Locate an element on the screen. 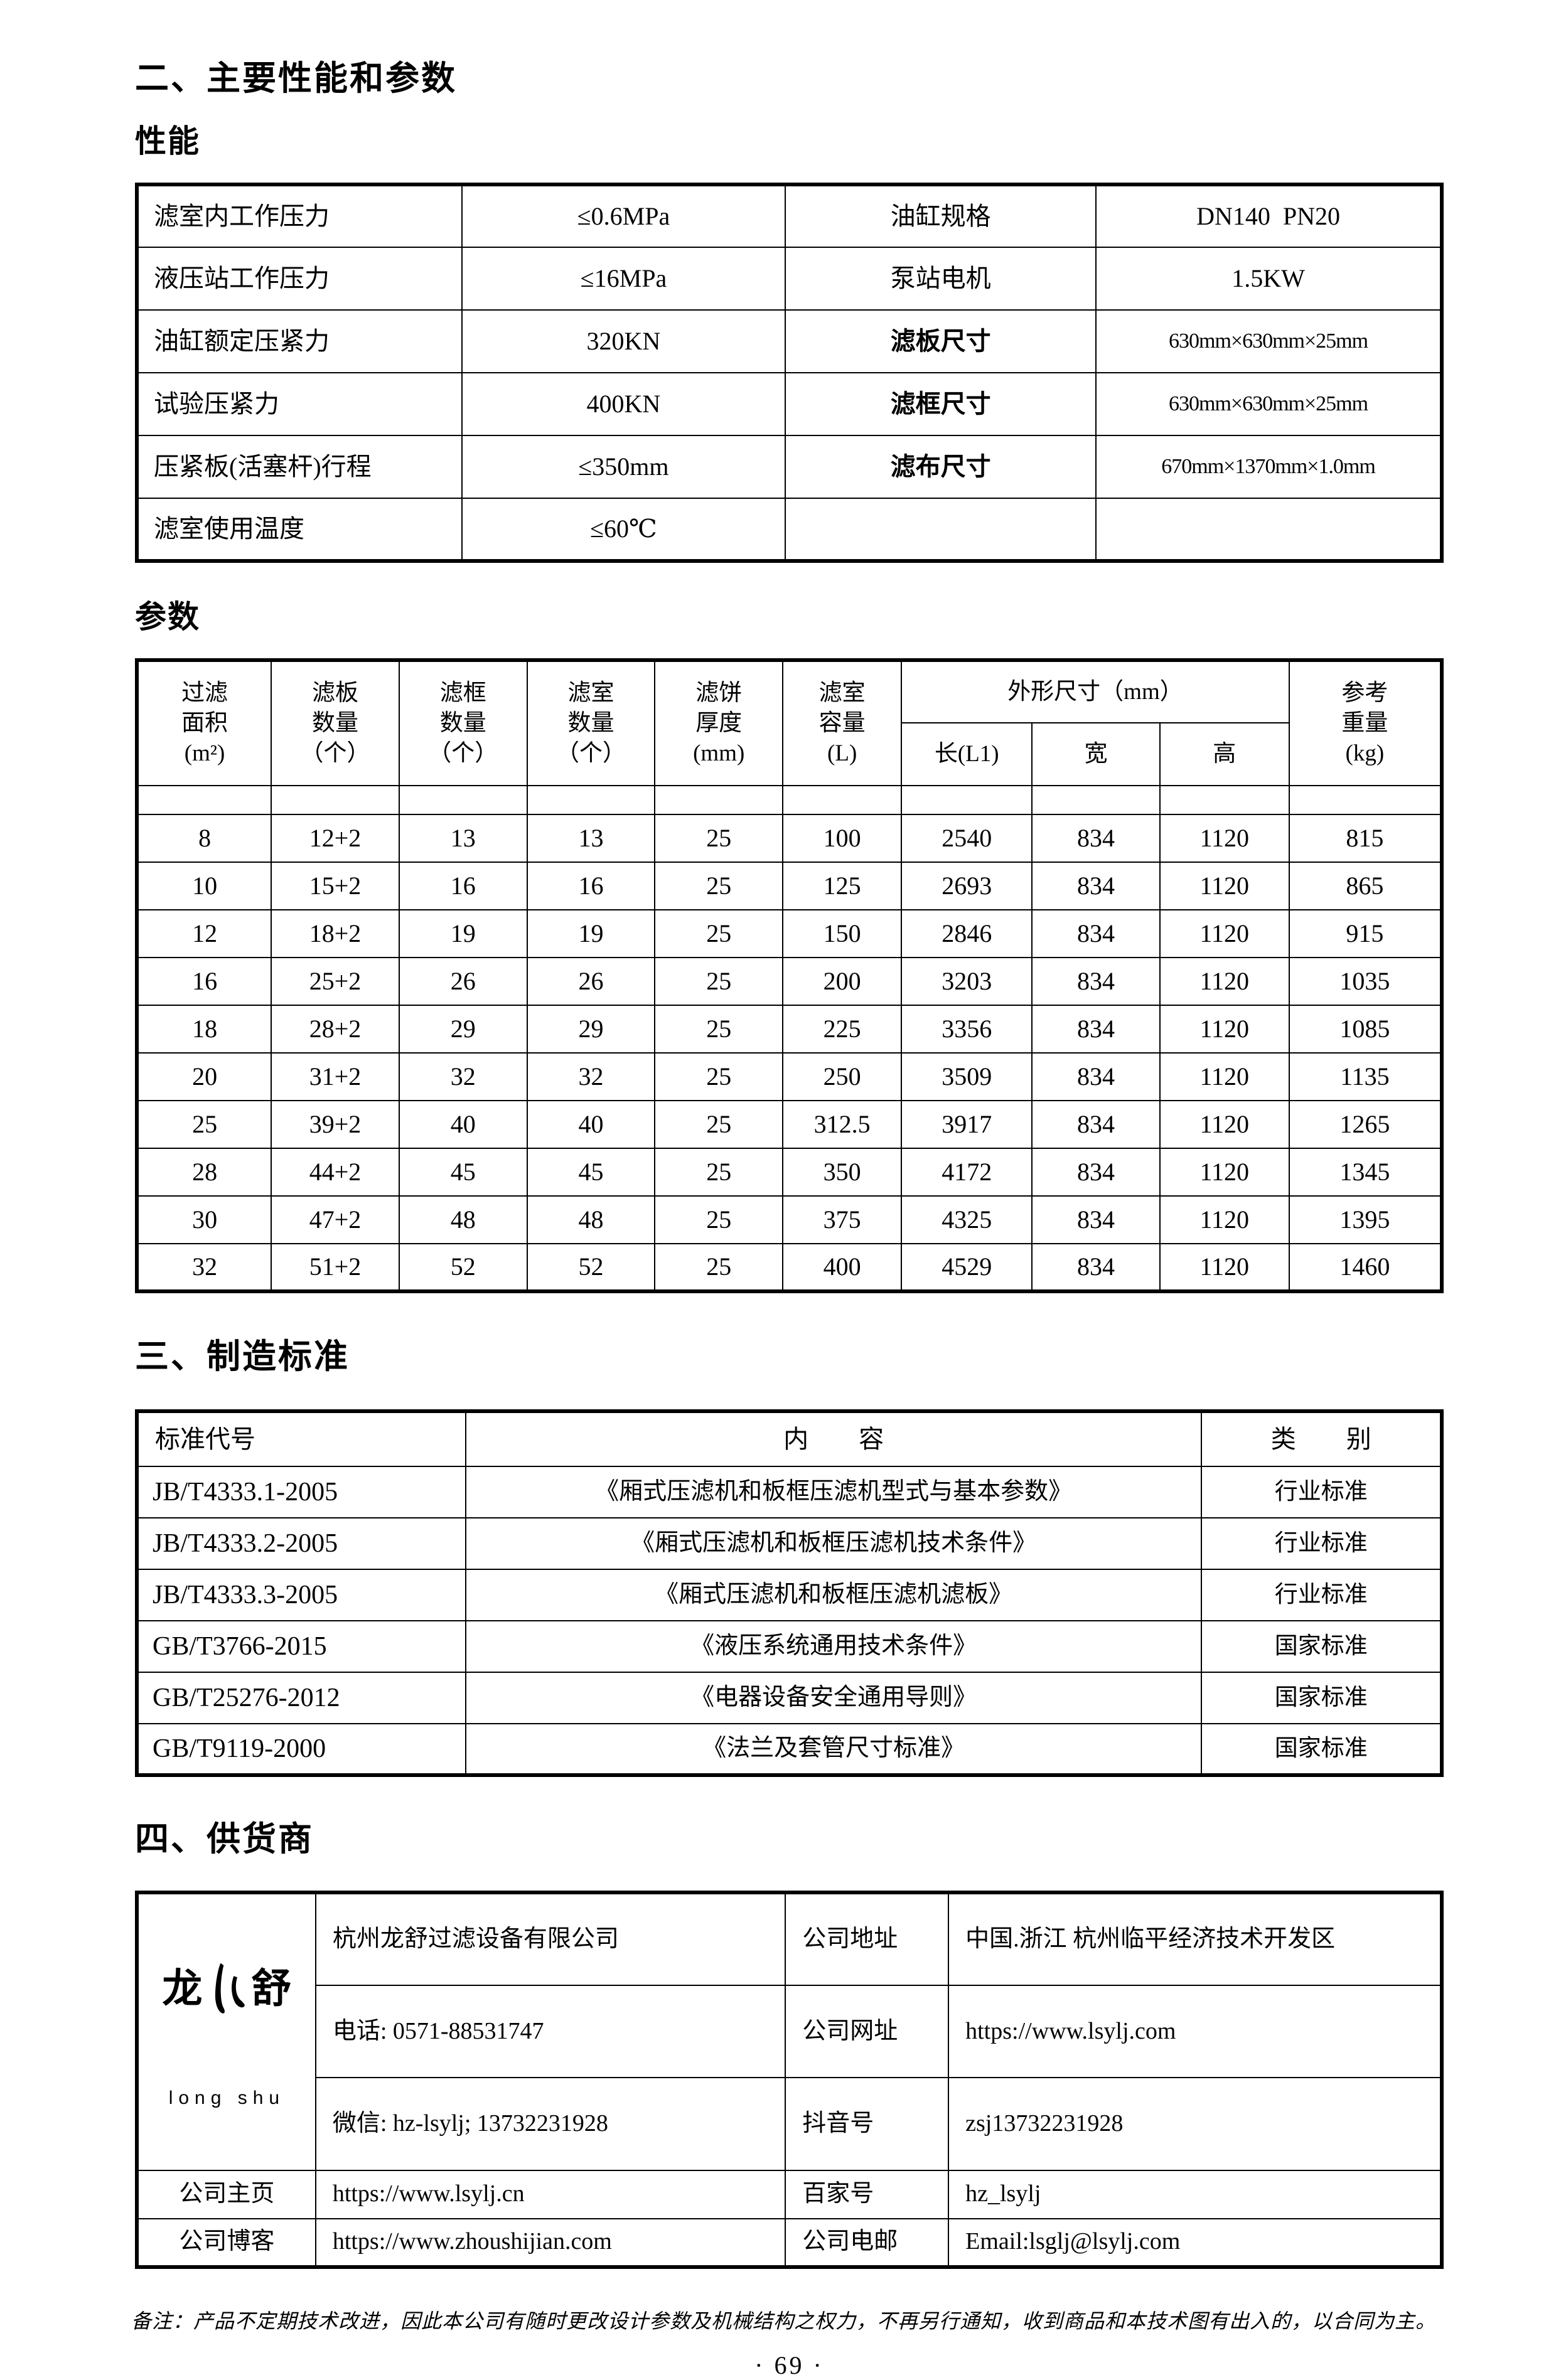 The width and height of the screenshot is (1556, 2380). table-row: JB/T4333.2-2005 《厢式压滤机和板框压滤机技术条件》 行业标准 is located at coordinates (789, 1543).